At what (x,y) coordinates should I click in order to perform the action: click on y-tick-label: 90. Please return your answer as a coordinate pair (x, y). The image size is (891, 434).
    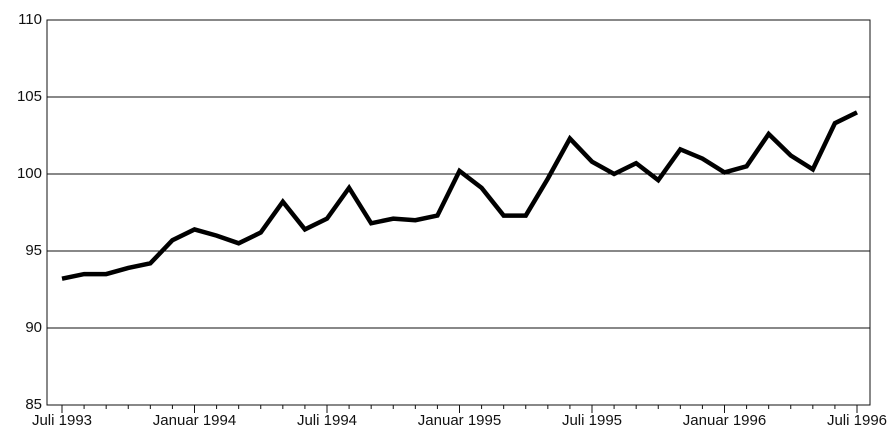
    Looking at the image, I should click on (33, 327).